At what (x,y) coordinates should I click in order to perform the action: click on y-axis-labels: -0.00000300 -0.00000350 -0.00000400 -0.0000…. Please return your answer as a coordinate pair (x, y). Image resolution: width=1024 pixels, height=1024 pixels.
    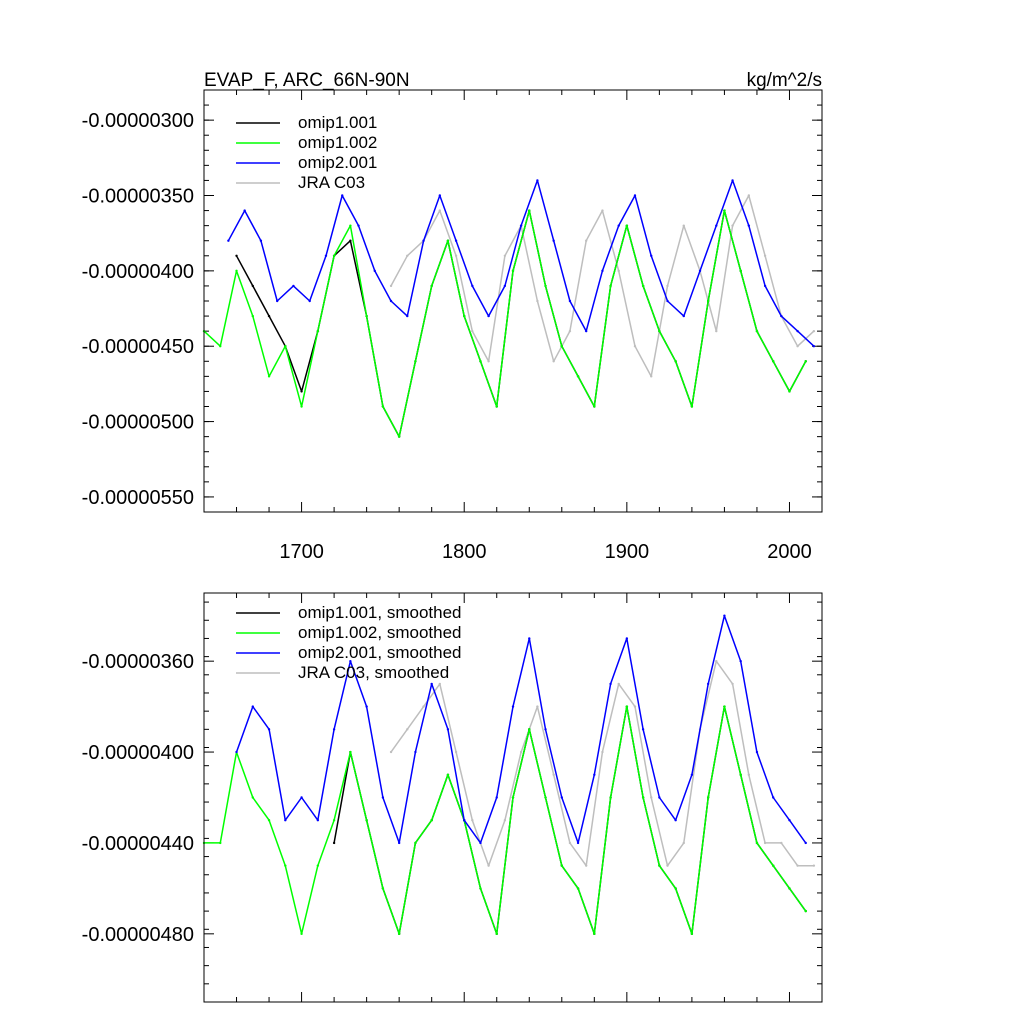
    Looking at the image, I should click on (138, 309).